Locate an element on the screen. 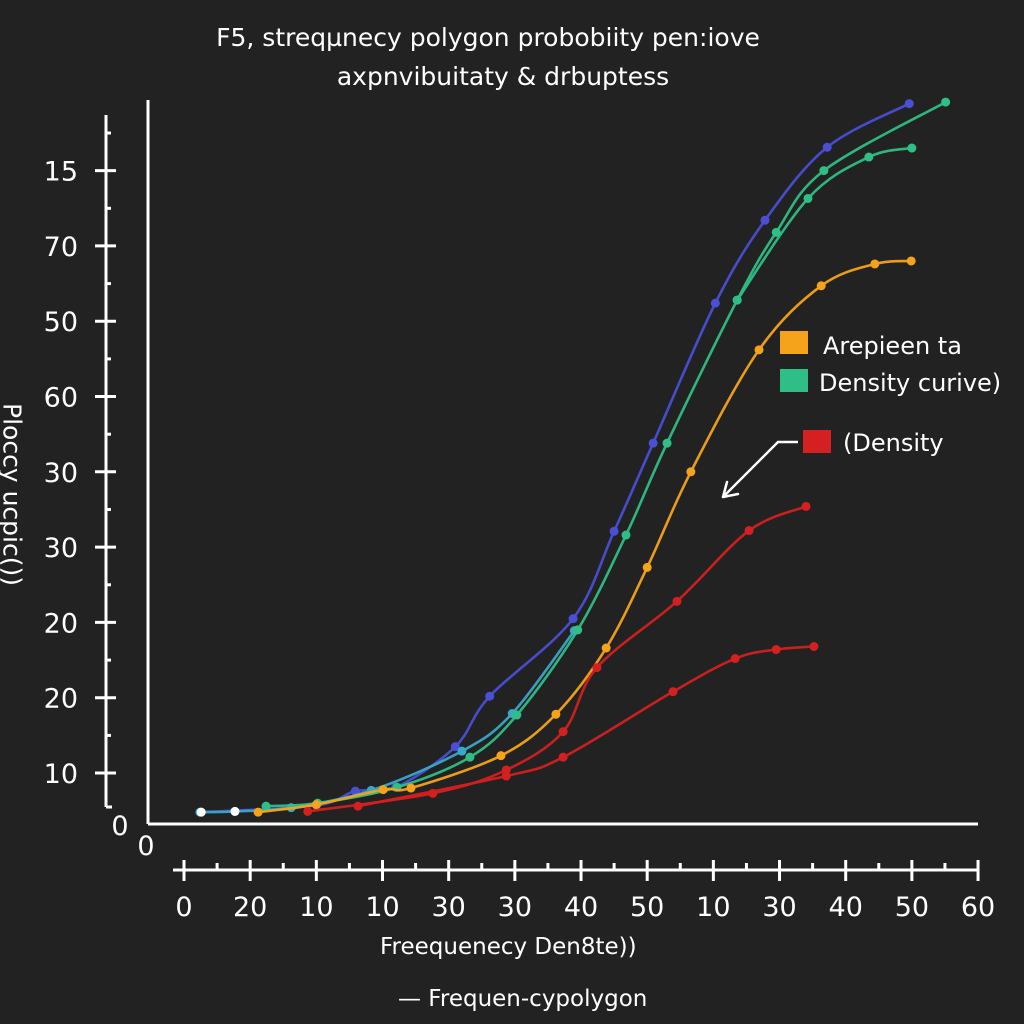  series-line-green-lower is located at coordinates (824, 224).